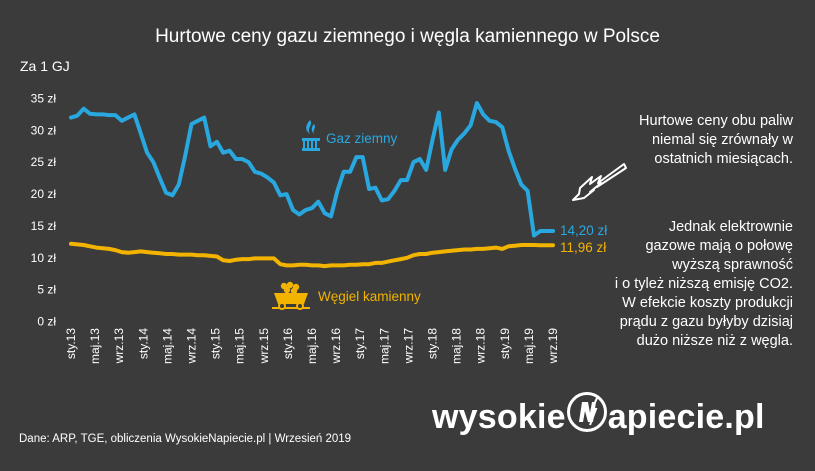 The image size is (815, 471). Describe the element at coordinates (240, 346) in the screenshot. I see `x-tick-label: maj.15` at that location.